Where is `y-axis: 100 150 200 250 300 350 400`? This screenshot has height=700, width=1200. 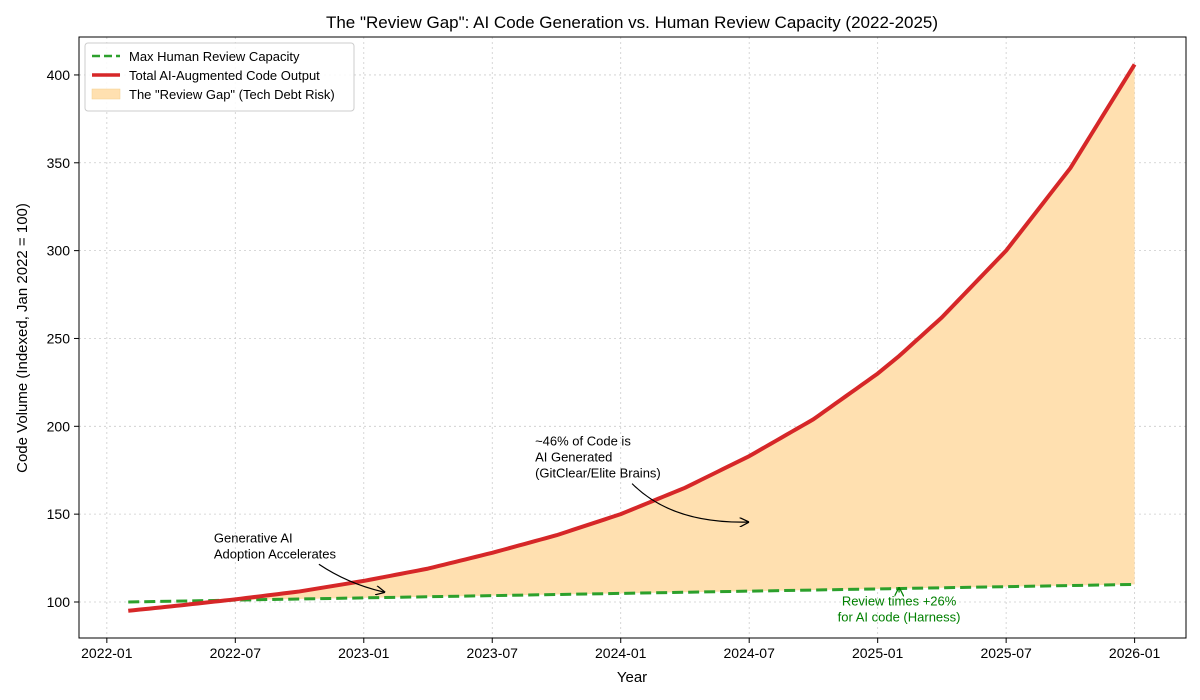 y-axis: 100 150 200 250 300 350 400 is located at coordinates (63, 338).